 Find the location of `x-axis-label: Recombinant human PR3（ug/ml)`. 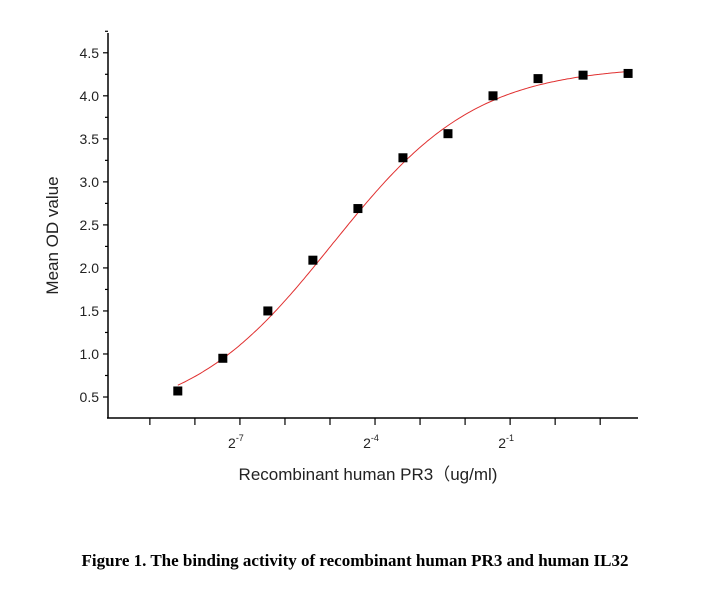

x-axis-label: Recombinant human PR3（ug/ml) is located at coordinates (368, 474).